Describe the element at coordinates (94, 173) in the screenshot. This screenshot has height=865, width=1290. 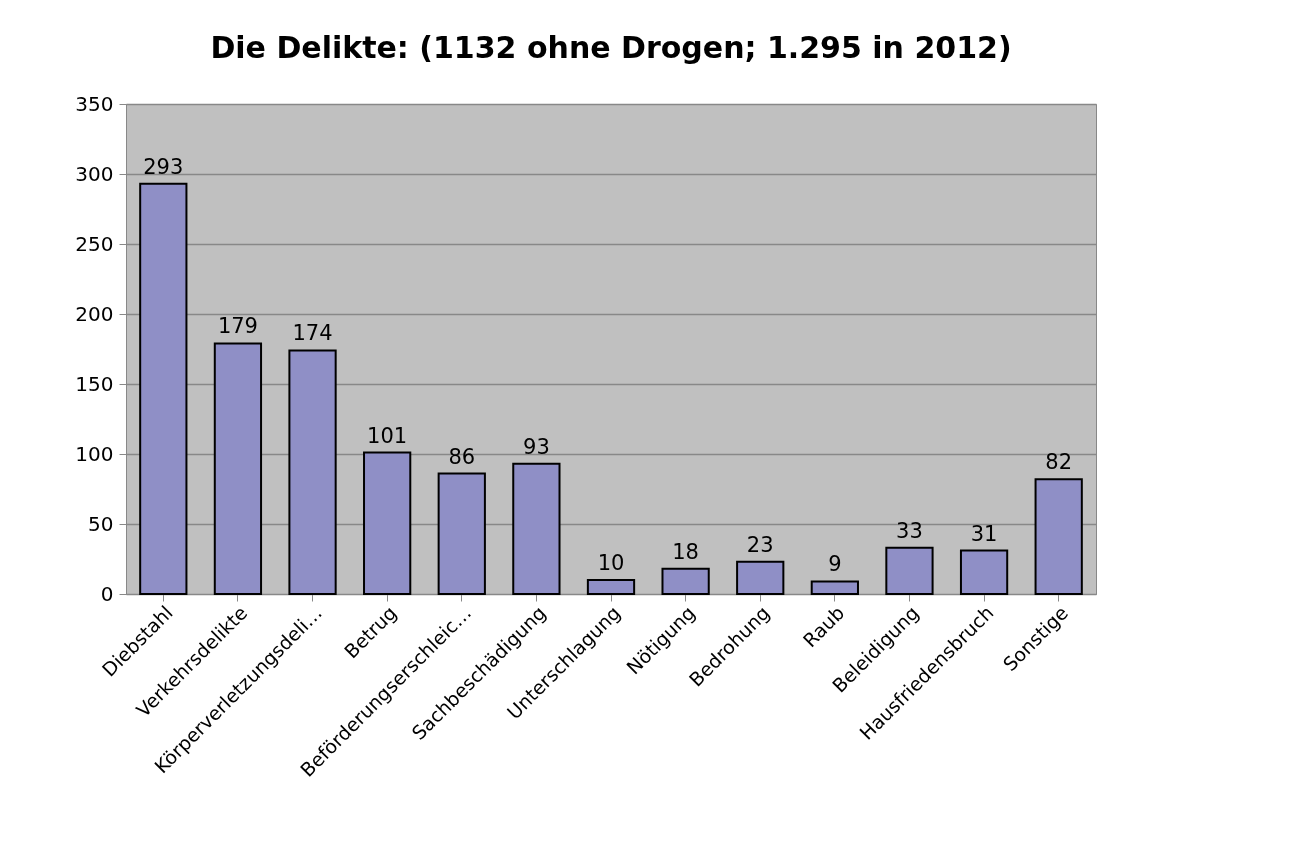
I see `y-tick-label: 300` at that location.